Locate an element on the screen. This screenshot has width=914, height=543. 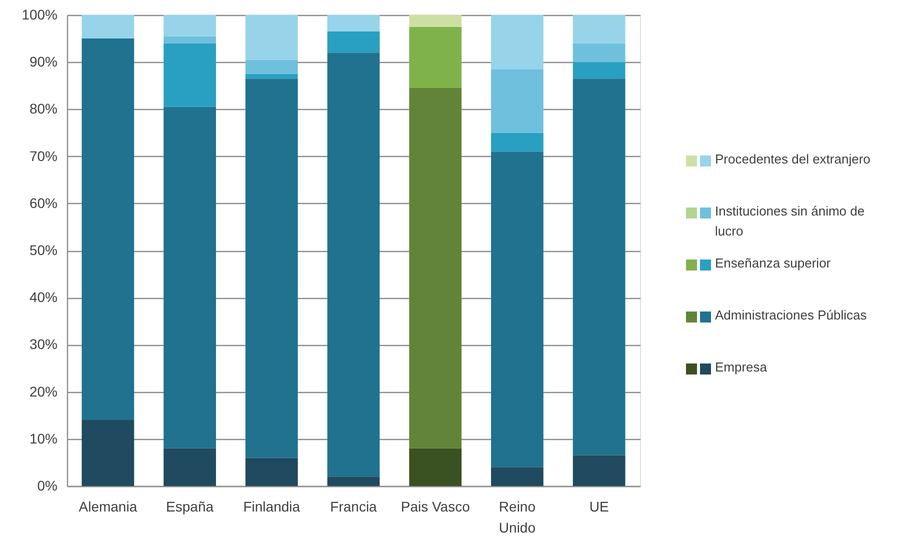
y-tick-label: 90% is located at coordinates (43, 62).